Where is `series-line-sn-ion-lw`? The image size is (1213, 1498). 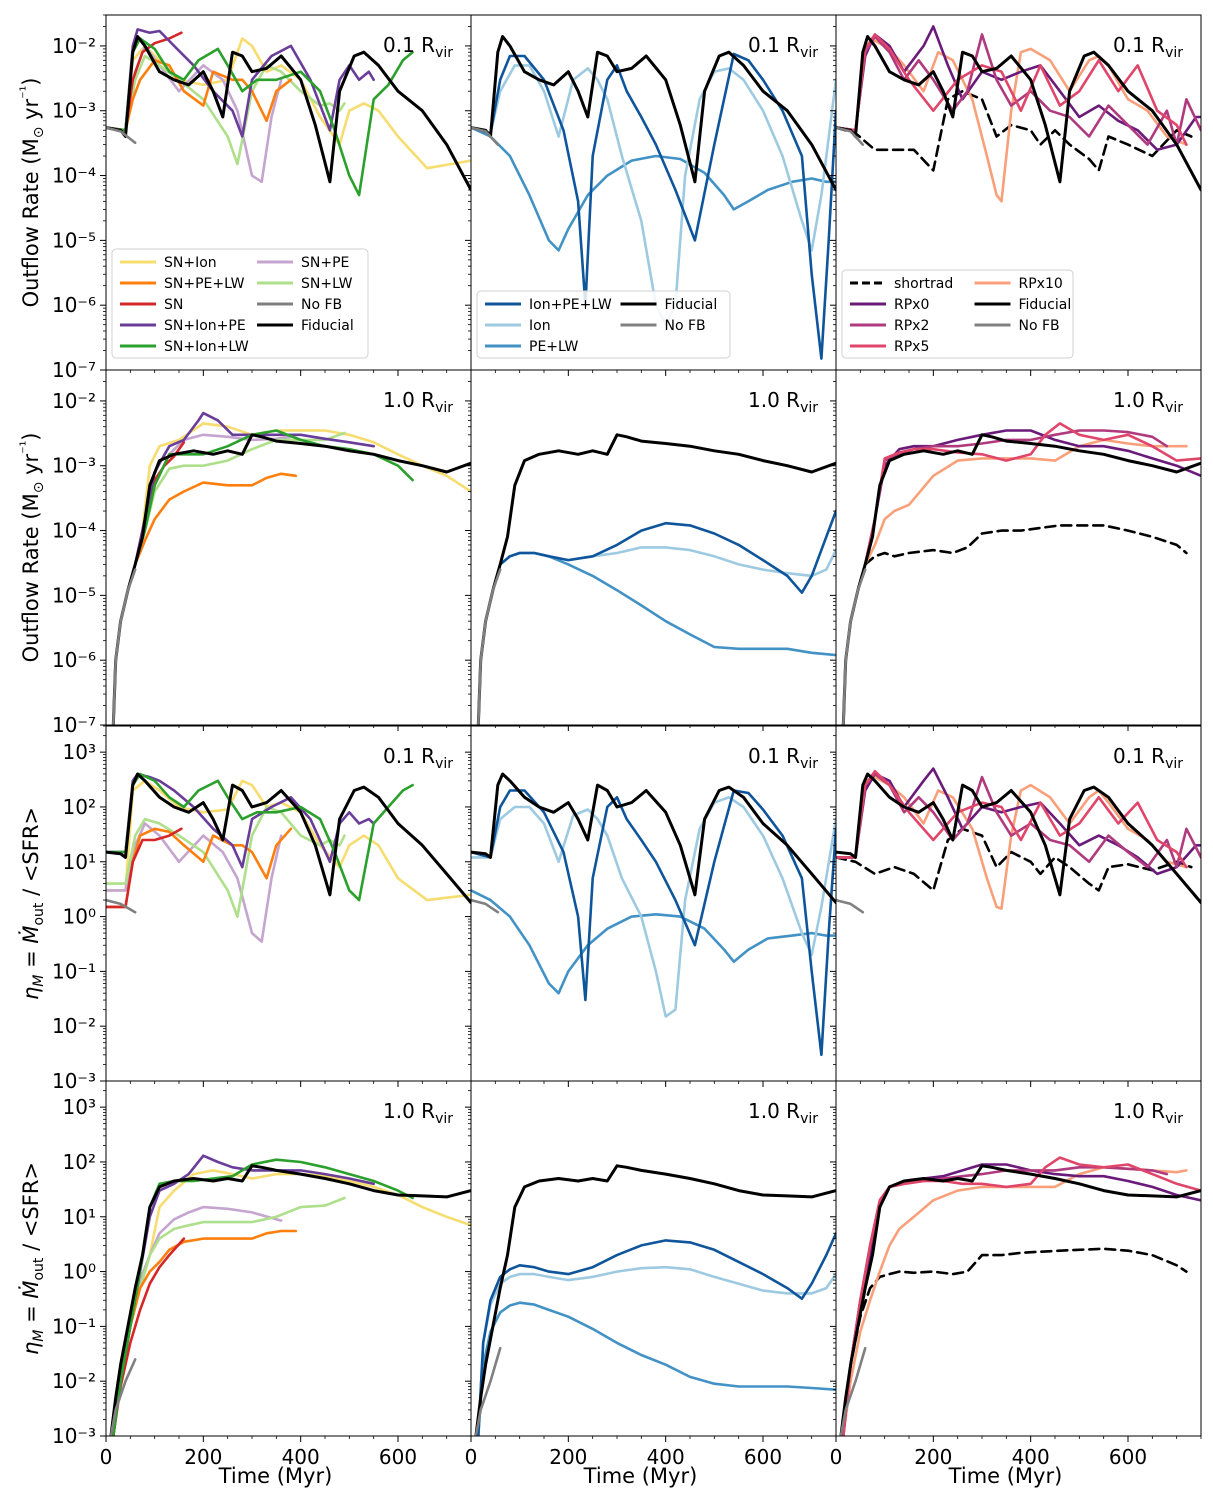 series-line-sn-ion-lw is located at coordinates (263, 1297).